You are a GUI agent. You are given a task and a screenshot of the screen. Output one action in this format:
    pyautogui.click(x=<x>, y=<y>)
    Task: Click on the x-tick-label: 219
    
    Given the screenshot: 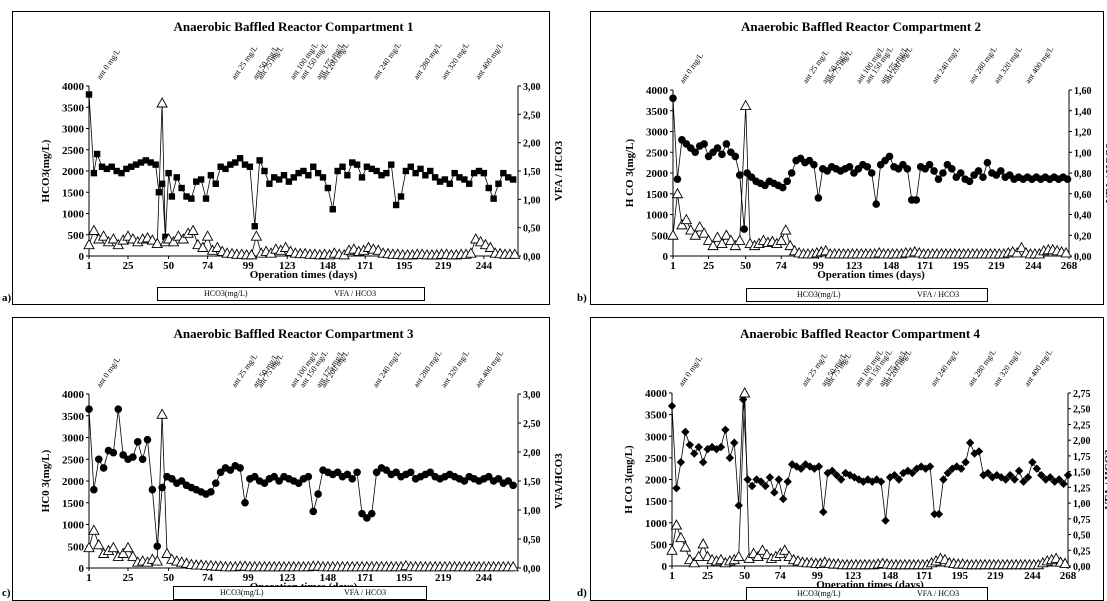 What is the action you would take?
    pyautogui.click(x=995, y=576)
    